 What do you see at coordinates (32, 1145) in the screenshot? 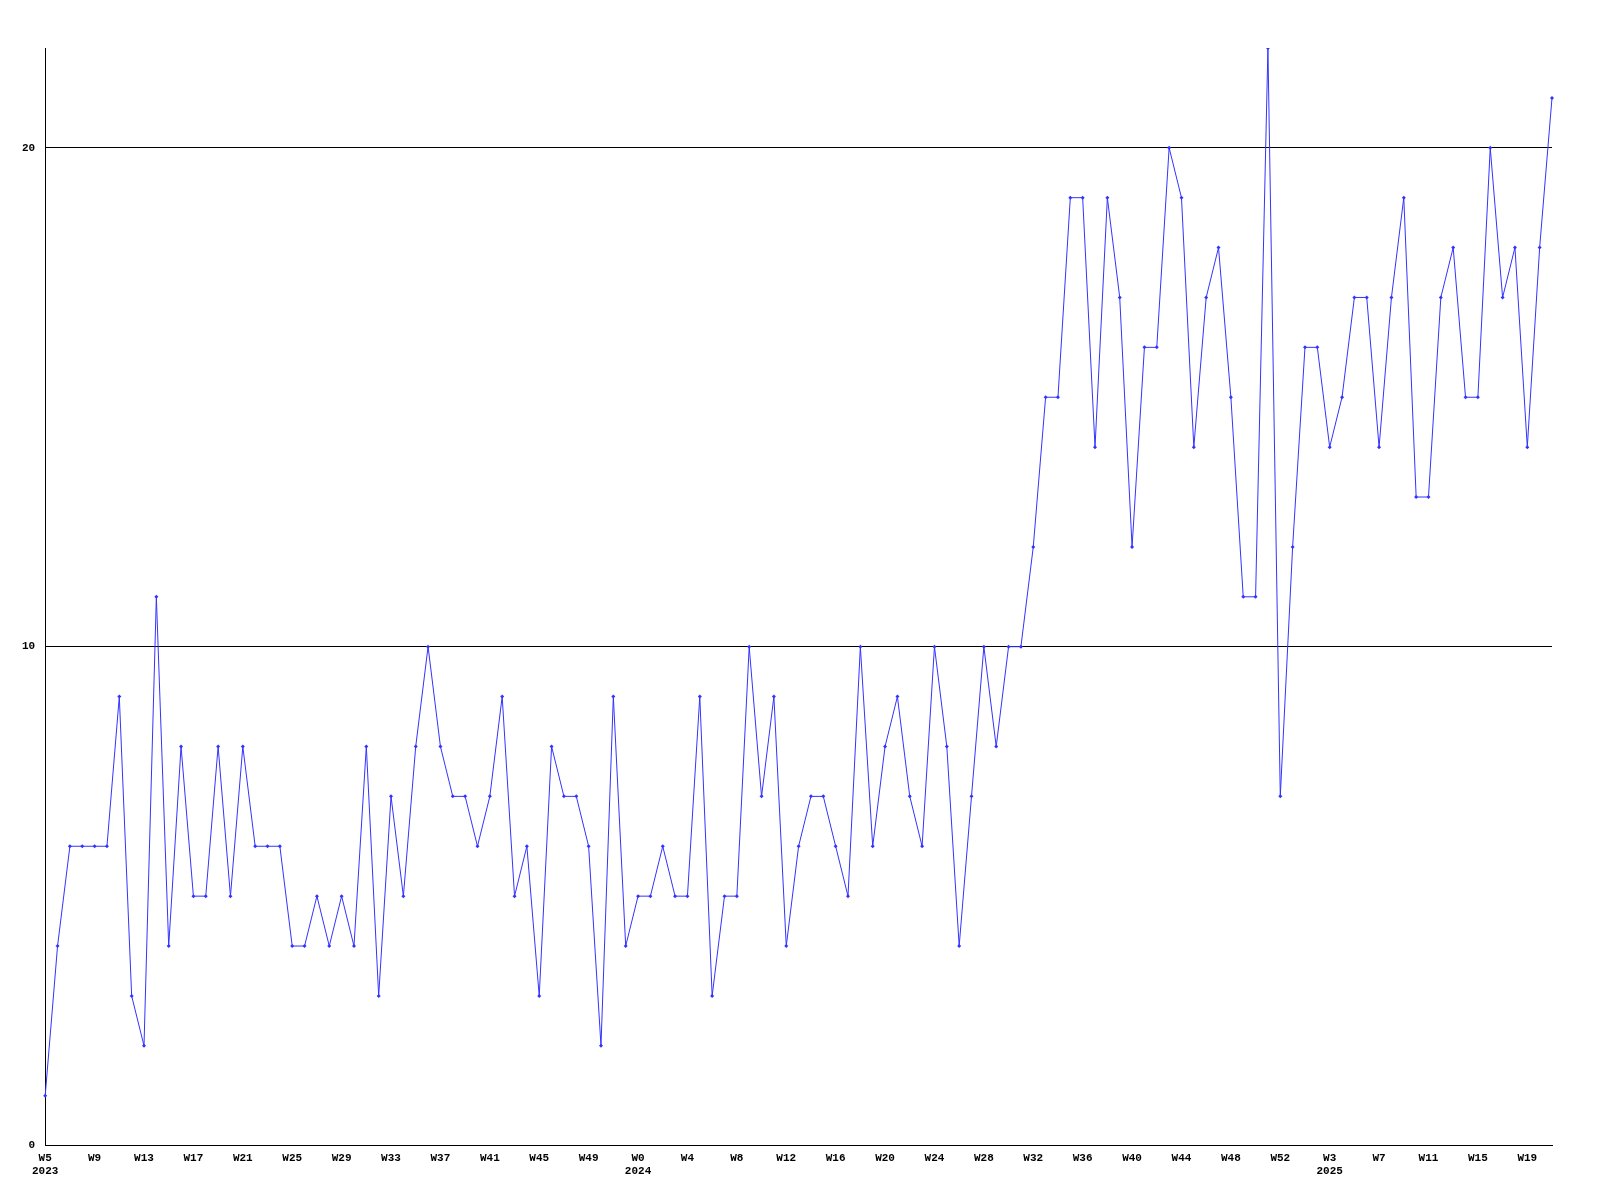
I see `y-tick-label: 0` at bounding box center [32, 1145].